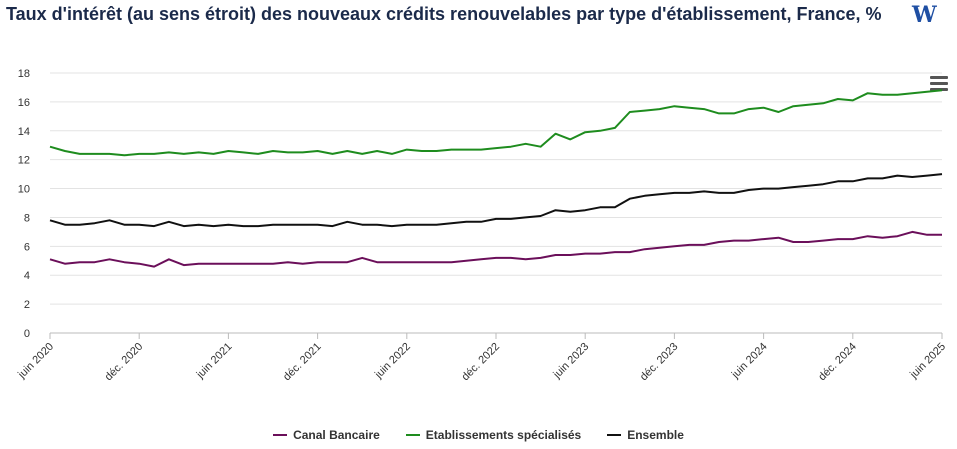 Image resolution: width=957 pixels, height=449 pixels. Describe the element at coordinates (24, 103) in the screenshot. I see `y-tick-label: 16` at that location.